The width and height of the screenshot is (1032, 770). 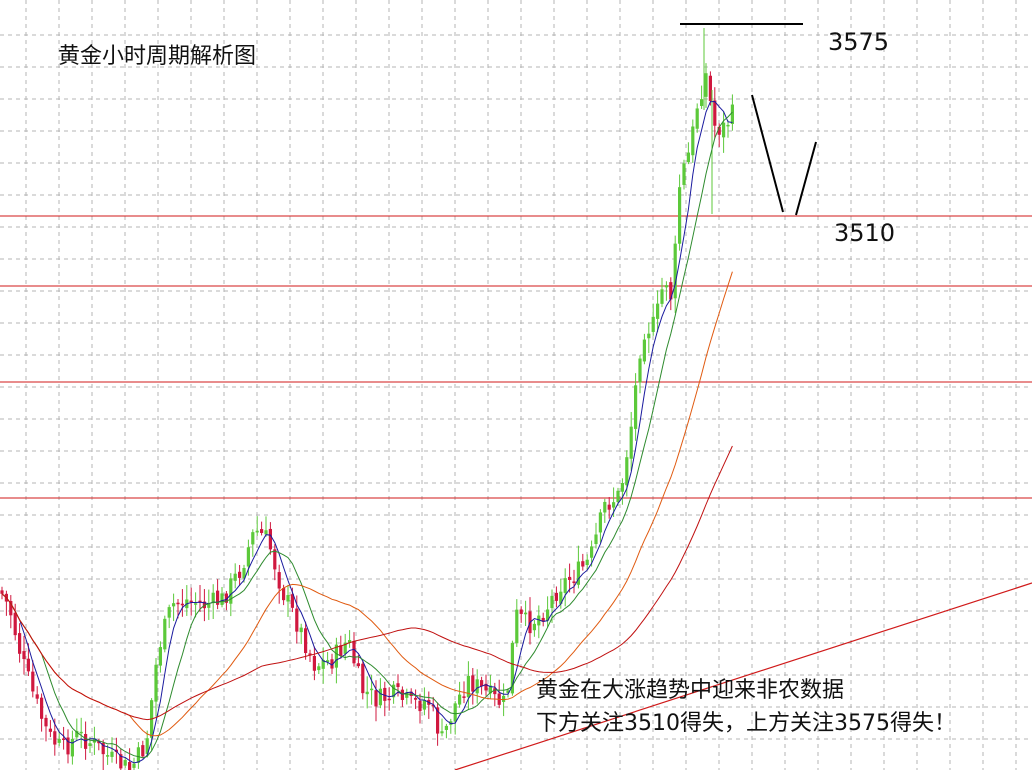 I want to click on annotation-line-2: 下方关注3510得失，上方关注3575得失！, so click(x=746, y=723).